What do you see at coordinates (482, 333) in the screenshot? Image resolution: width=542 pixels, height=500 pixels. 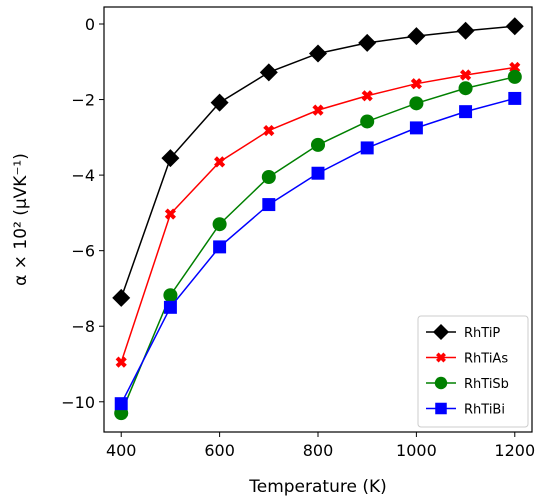 I see `legend-label: RhTiP` at bounding box center [482, 333].